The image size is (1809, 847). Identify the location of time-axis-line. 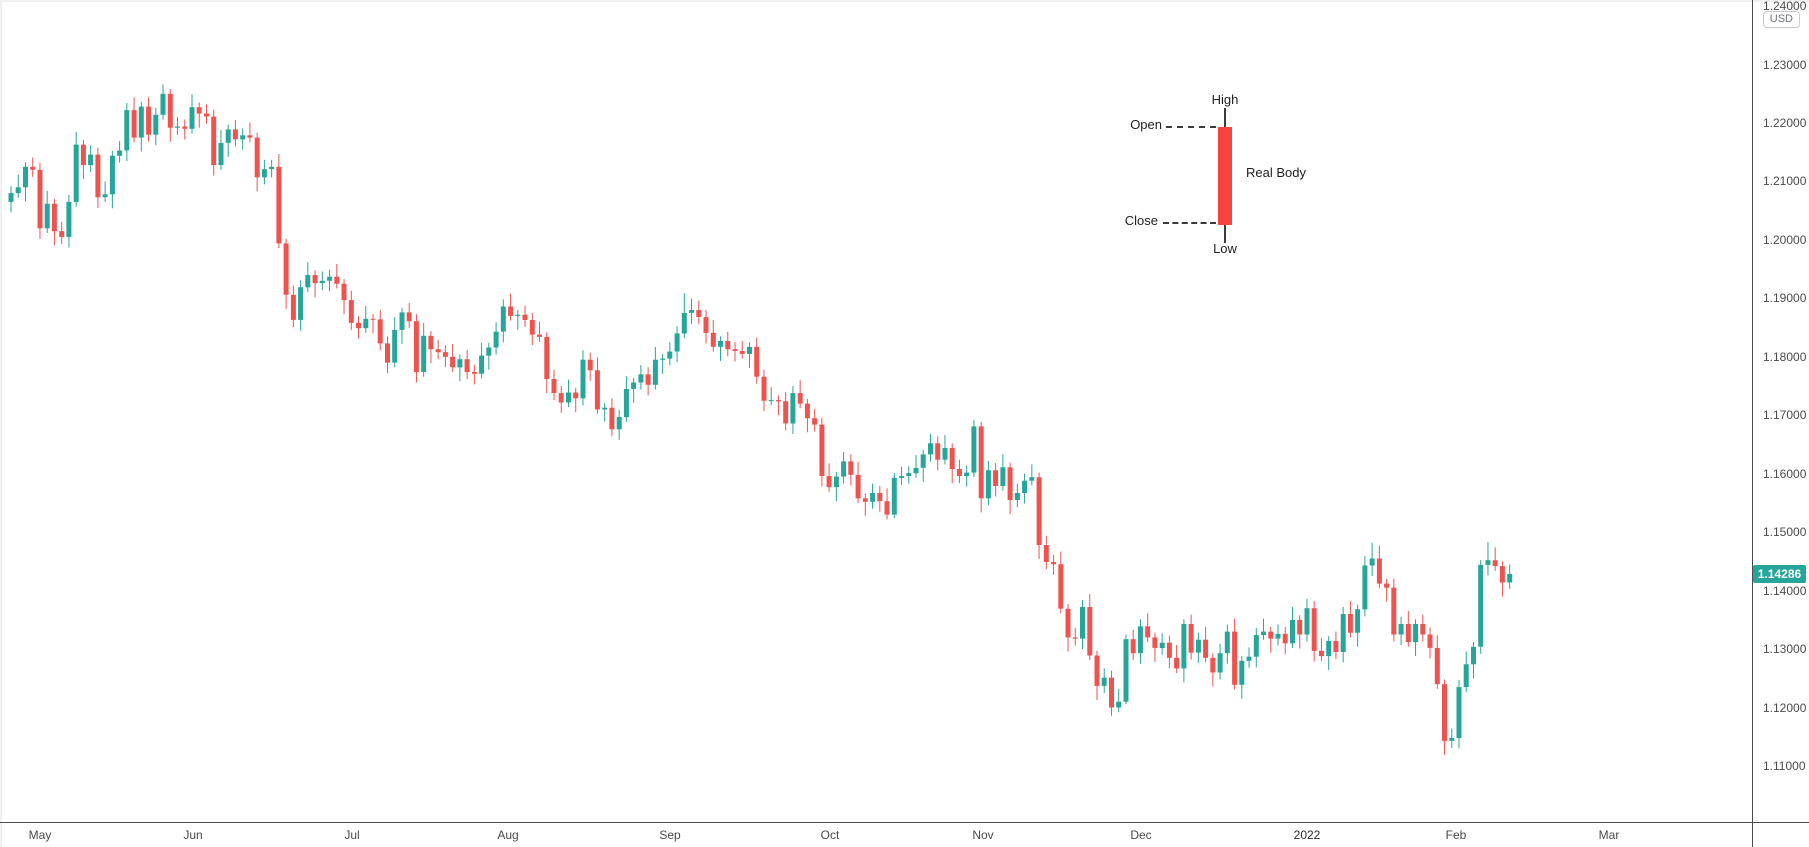
(904, 822).